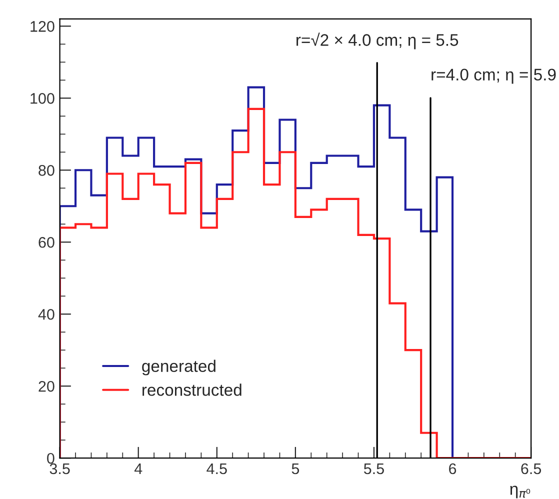 The height and width of the screenshot is (499, 559). What do you see at coordinates (452, 468) in the screenshot?
I see `x-tick-label: 6` at bounding box center [452, 468].